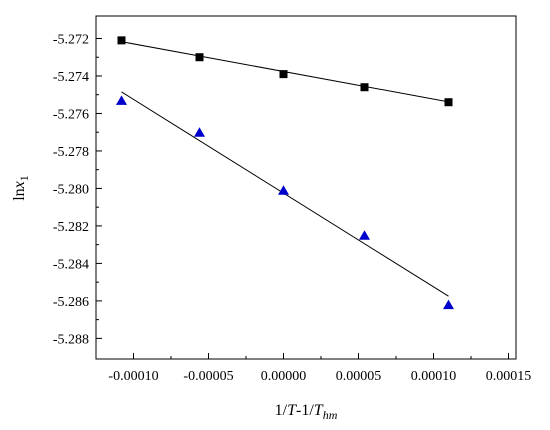  Describe the element at coordinates (71, 39) in the screenshot. I see `y-tick-label: -5.272` at that location.